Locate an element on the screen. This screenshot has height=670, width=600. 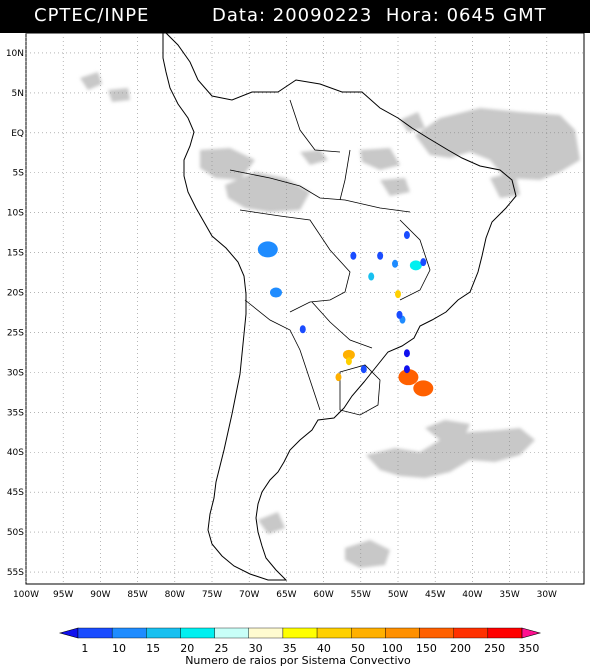
lat-tick-label: 50S is located at coordinates (15, 533).